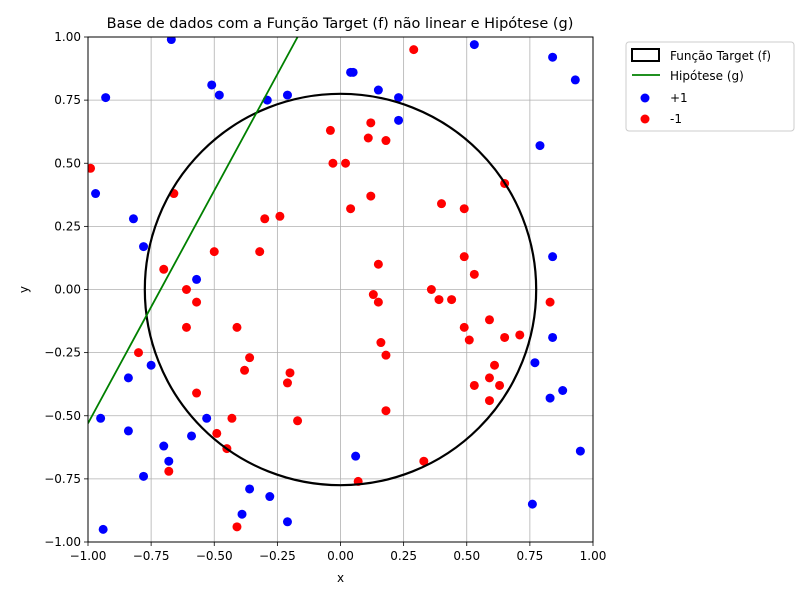  What do you see at coordinates (466, 556) in the screenshot?
I see `x-tick-label: 0.50` at bounding box center [466, 556].